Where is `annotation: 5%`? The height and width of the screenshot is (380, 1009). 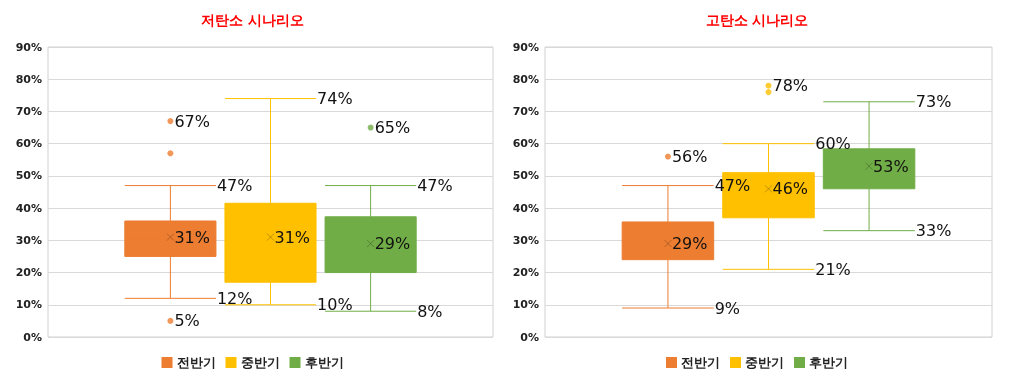
annotation: 5% is located at coordinates (187, 321).